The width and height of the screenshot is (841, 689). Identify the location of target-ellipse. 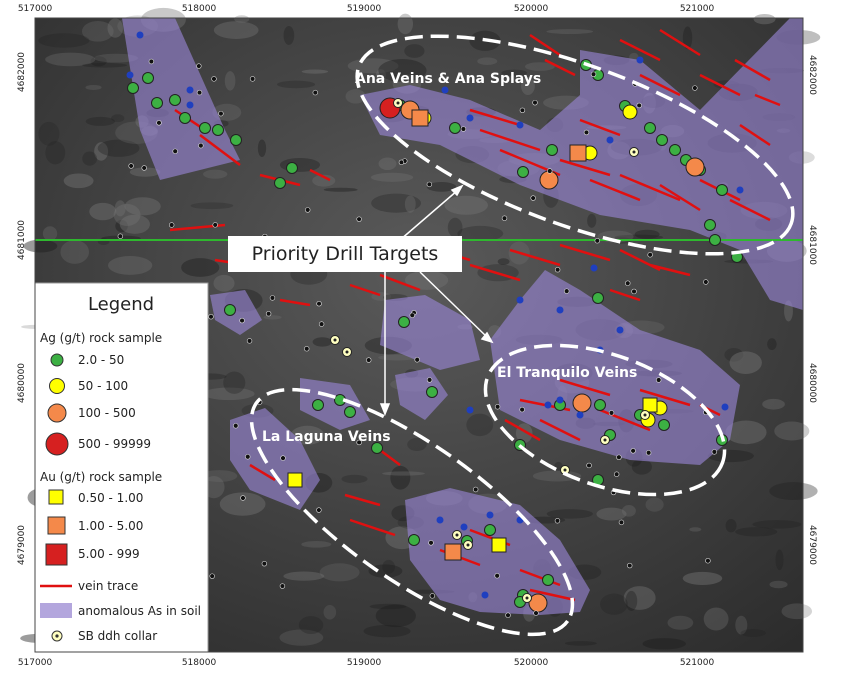
(605, 420).